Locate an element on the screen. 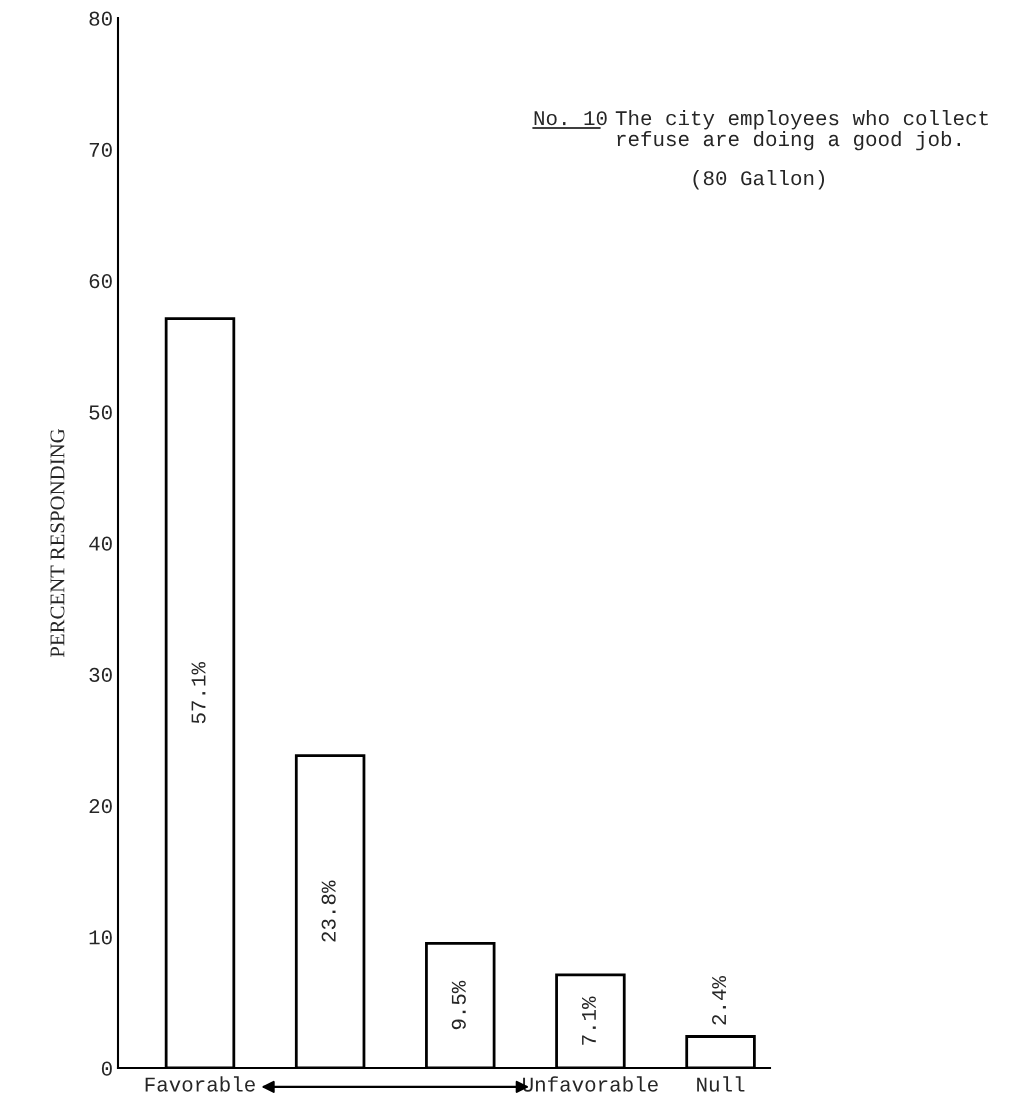 This screenshot has width=1034, height=1099. x-tick-label: Unfavorable is located at coordinates (590, 1084).